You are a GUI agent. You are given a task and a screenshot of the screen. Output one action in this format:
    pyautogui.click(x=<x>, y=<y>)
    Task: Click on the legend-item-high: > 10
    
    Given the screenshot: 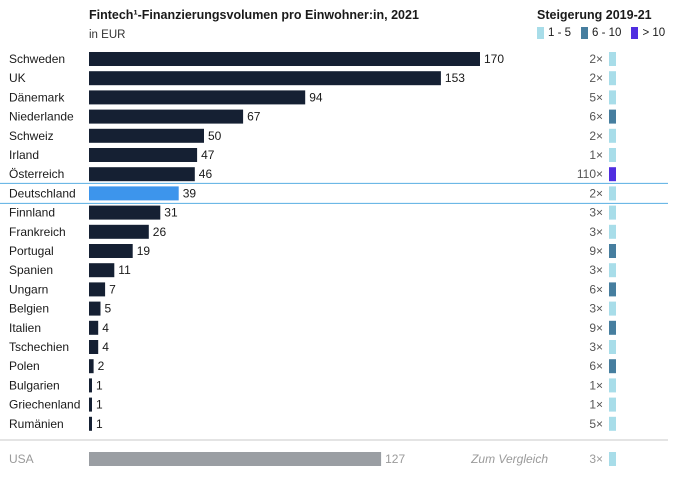 What is the action you would take?
    pyautogui.click(x=648, y=33)
    